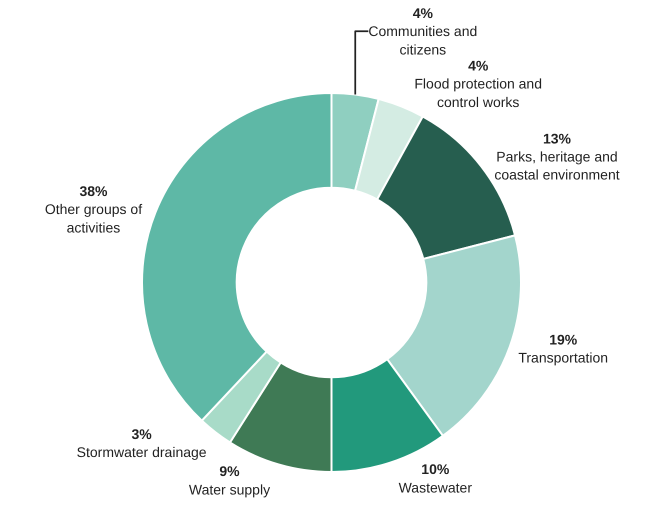 Image resolution: width=665 pixels, height=532 pixels. What do you see at coordinates (93, 218) in the screenshot?
I see `slice-label: Other groups of activities` at bounding box center [93, 218].